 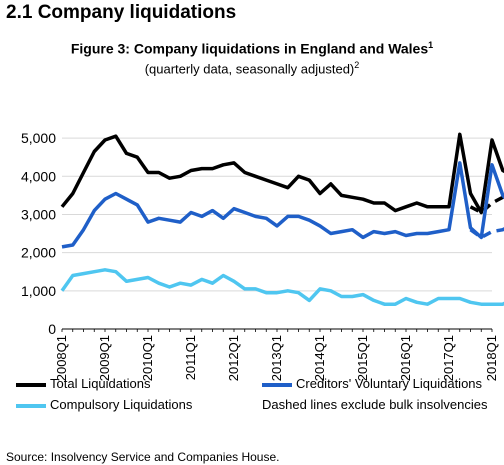 What do you see at coordinates (448, 358) in the screenshot?
I see `x-tick-label: 2017Q1` at bounding box center [448, 358].